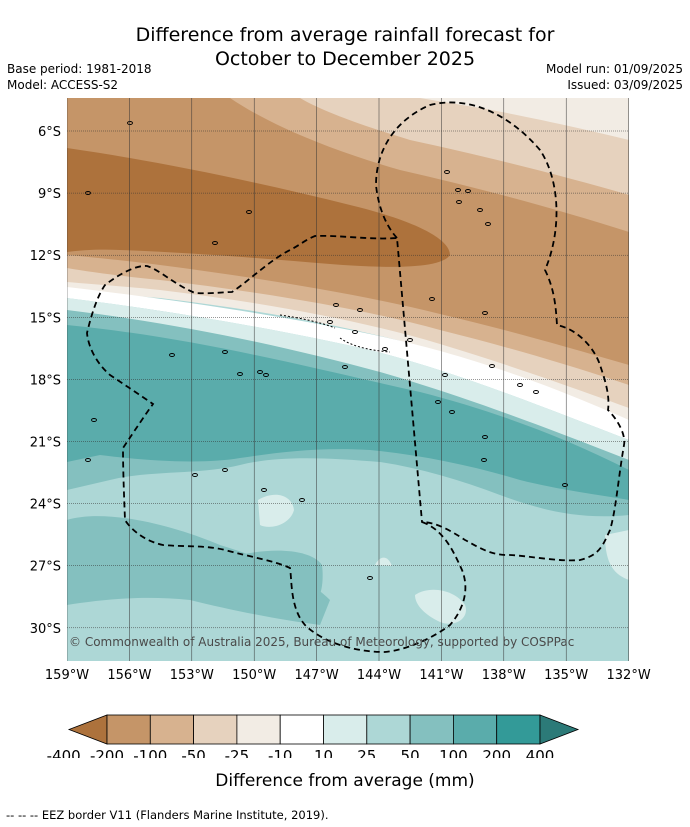  Describe the element at coordinates (45, 505) in the screenshot. I see `lat-label: 24°S` at that location.